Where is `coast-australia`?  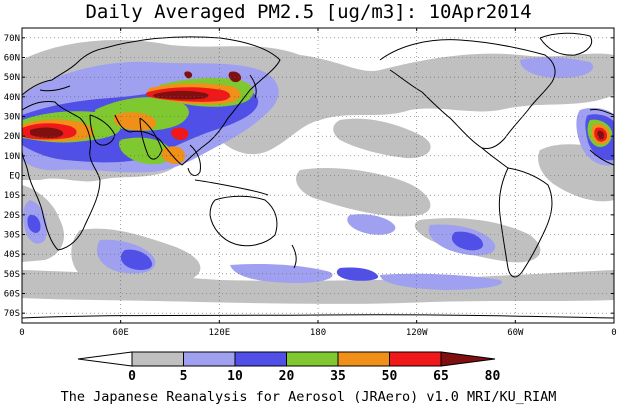 coast-australia is located at coordinates (243, 221).